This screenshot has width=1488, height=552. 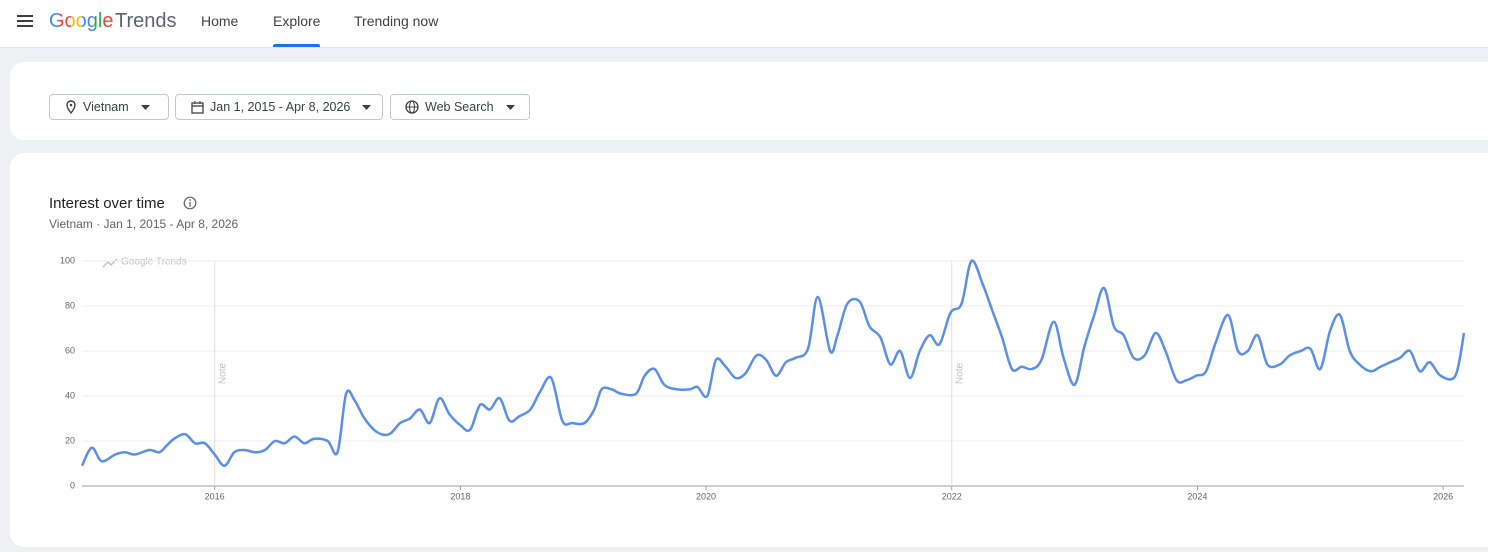 What do you see at coordinates (25, 21) in the screenshot?
I see `menu-icon` at bounding box center [25, 21].